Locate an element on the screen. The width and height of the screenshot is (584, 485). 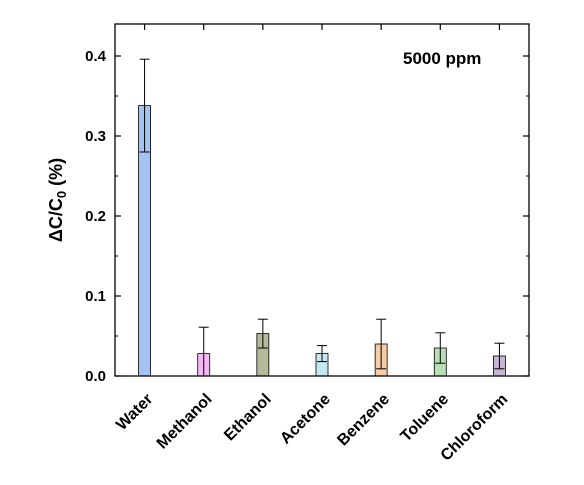
x-category-label: Water is located at coordinates (134, 412).